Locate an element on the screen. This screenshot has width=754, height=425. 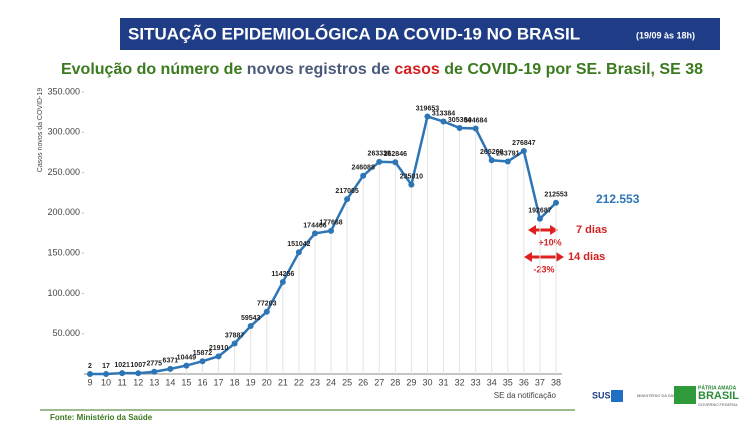
x-axis-label: SE da notificação is located at coordinates (525, 395).